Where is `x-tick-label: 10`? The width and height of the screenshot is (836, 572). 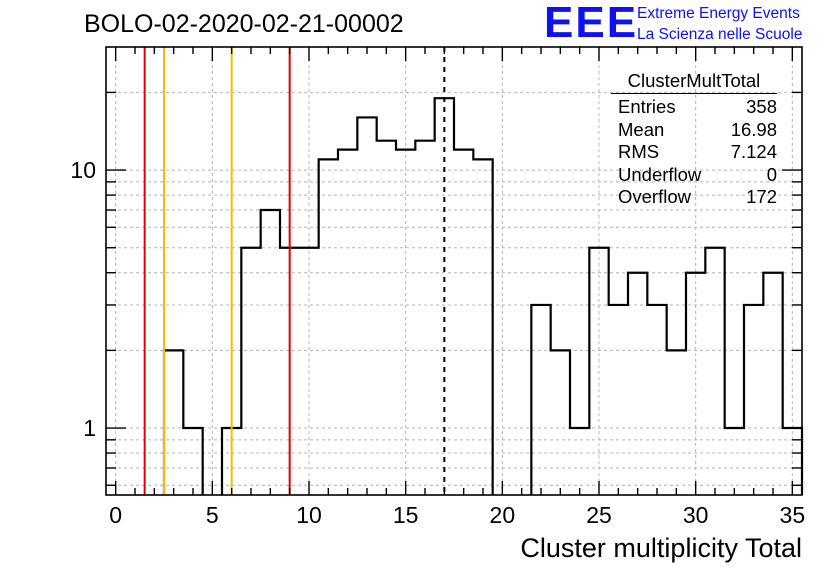 x-tick-label: 10 is located at coordinates (309, 515).